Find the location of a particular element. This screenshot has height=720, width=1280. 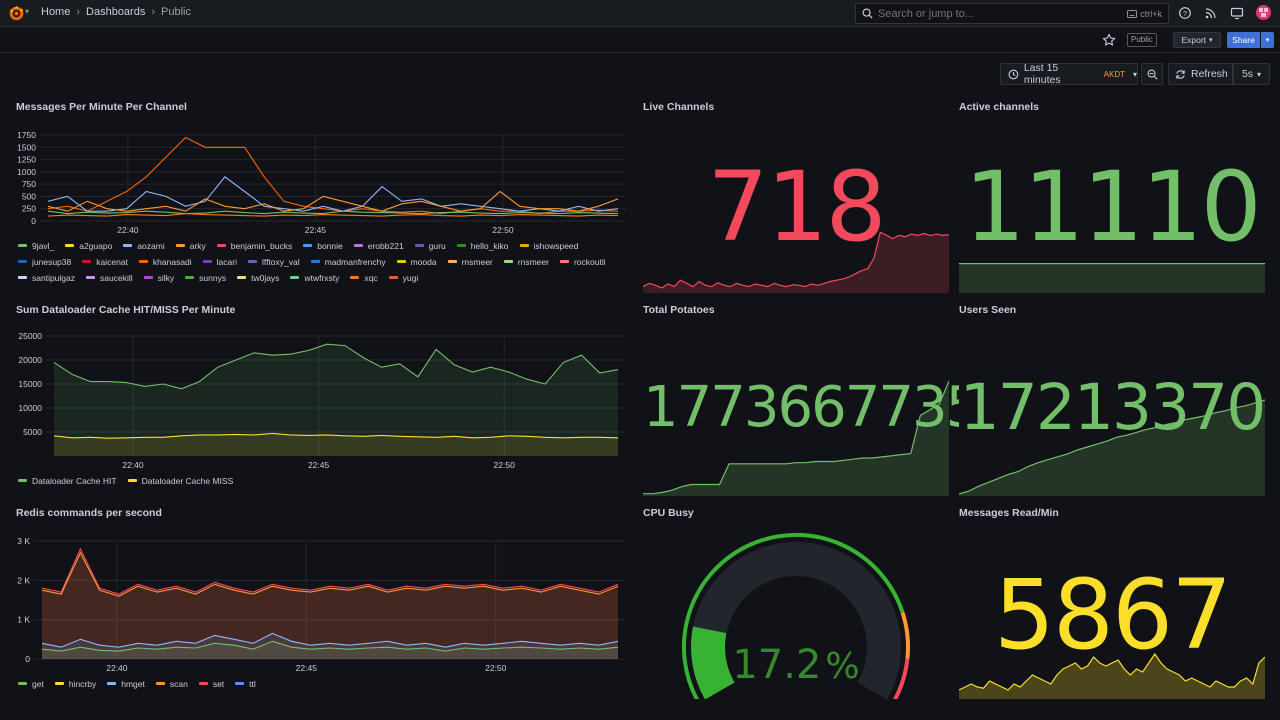

legend-label: 9javl_ is located at coordinates (43, 245).